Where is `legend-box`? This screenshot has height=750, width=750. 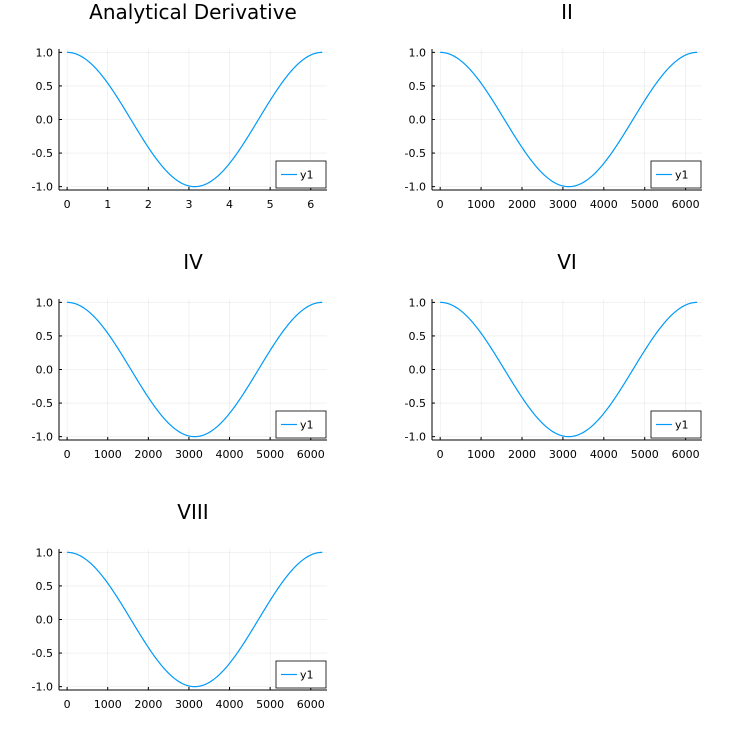
legend-box is located at coordinates (301, 174).